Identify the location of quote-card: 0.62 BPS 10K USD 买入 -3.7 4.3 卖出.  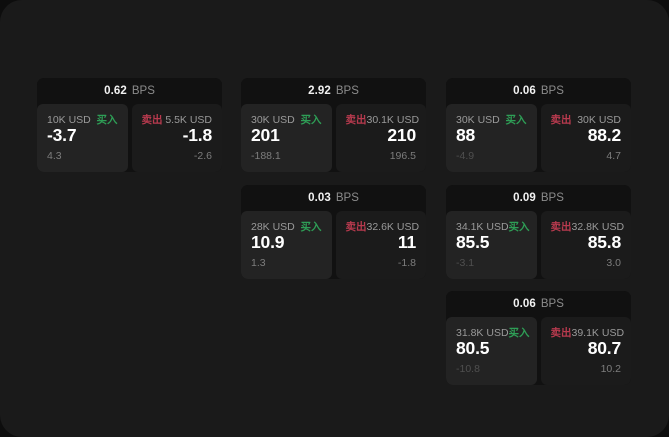
(129, 125).